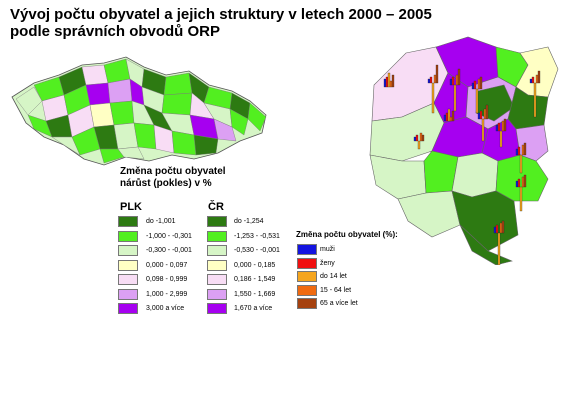 The image size is (586, 415). What do you see at coordinates (253, 308) in the screenshot?
I see `cr-legend-label: 1,670 a více` at bounding box center [253, 308].